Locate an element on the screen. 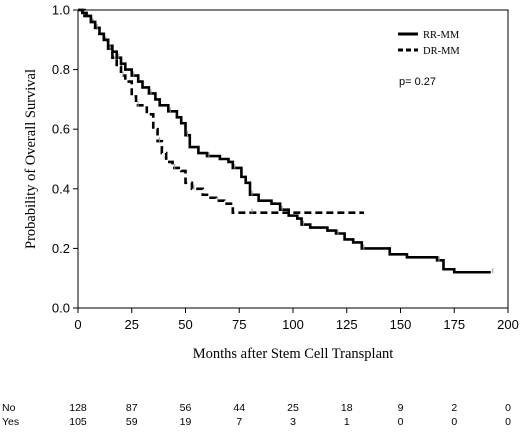 The width and height of the screenshot is (520, 437). y-tick-label: 1.0 is located at coordinates (61, 10).